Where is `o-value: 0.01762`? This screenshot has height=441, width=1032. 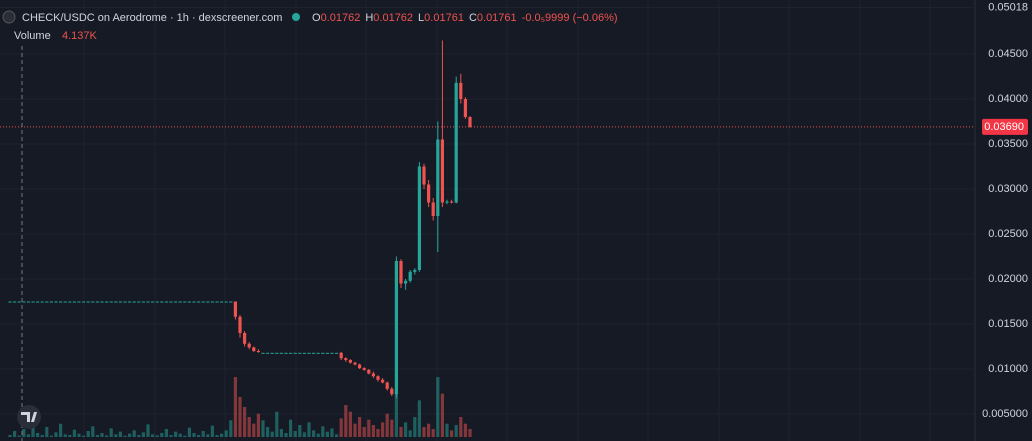 o-value: 0.01762 is located at coordinates (341, 18).